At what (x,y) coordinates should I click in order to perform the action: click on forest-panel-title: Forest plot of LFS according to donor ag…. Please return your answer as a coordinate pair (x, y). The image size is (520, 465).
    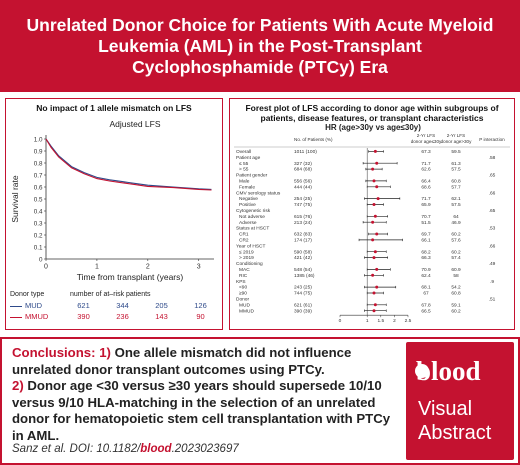
    Looking at the image, I should click on (372, 113).